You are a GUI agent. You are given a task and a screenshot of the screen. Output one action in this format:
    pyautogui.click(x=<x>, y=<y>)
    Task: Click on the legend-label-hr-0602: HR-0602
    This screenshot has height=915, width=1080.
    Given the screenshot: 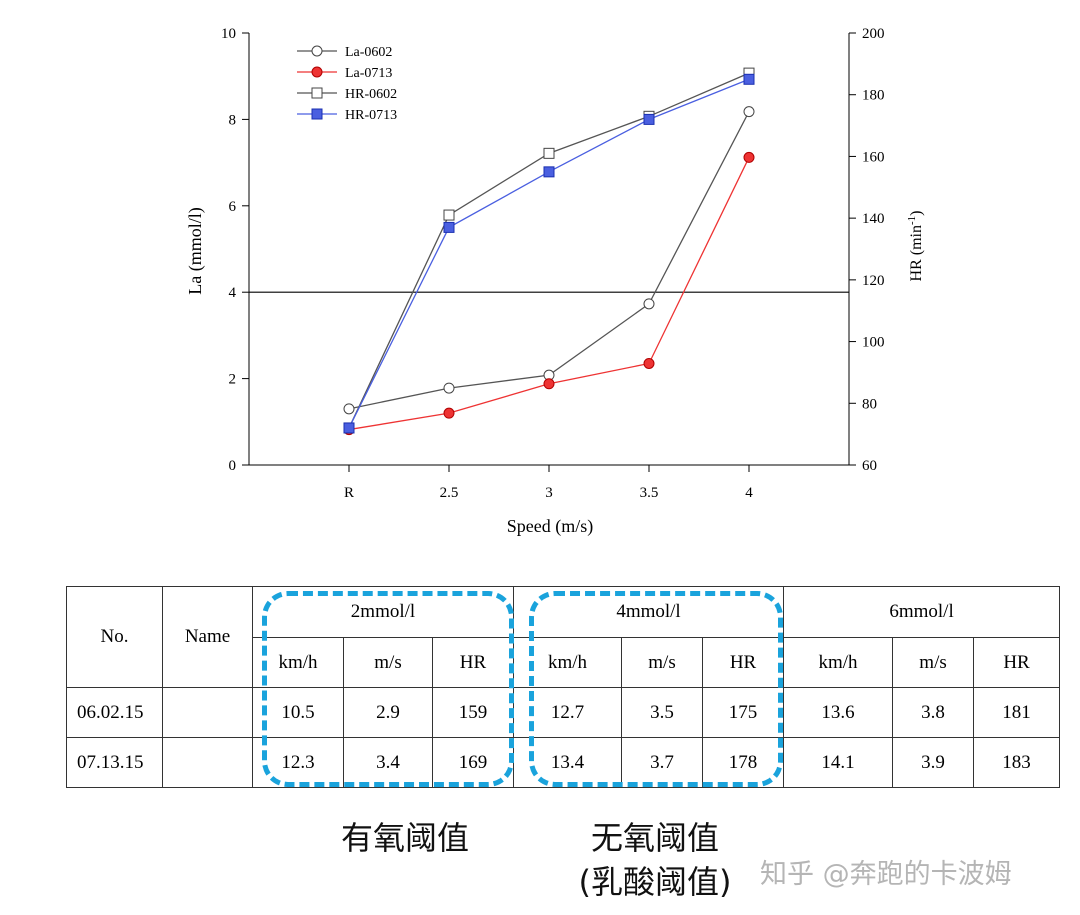 What is the action you would take?
    pyautogui.click(x=371, y=94)
    